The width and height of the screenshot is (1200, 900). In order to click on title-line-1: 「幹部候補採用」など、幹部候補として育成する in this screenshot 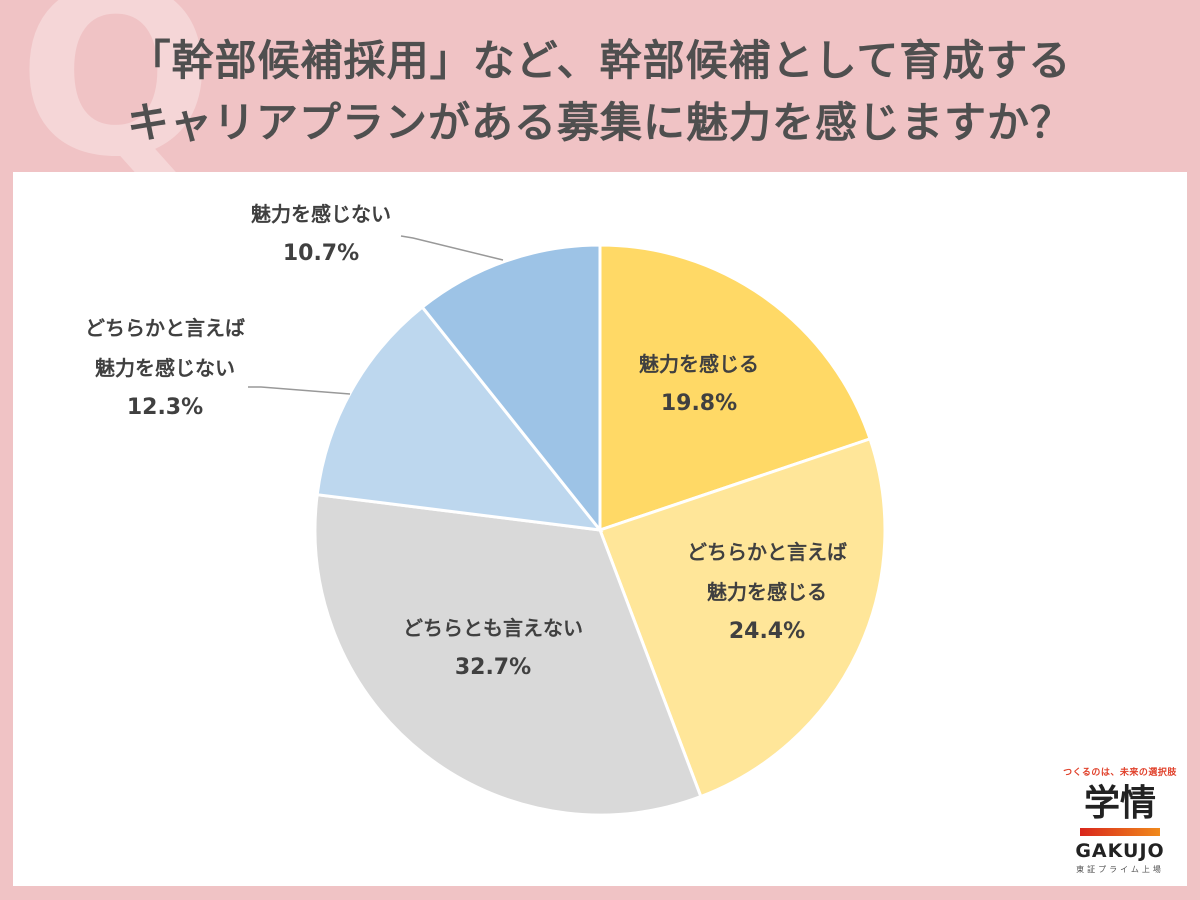, I will do `click(600, 60)`.